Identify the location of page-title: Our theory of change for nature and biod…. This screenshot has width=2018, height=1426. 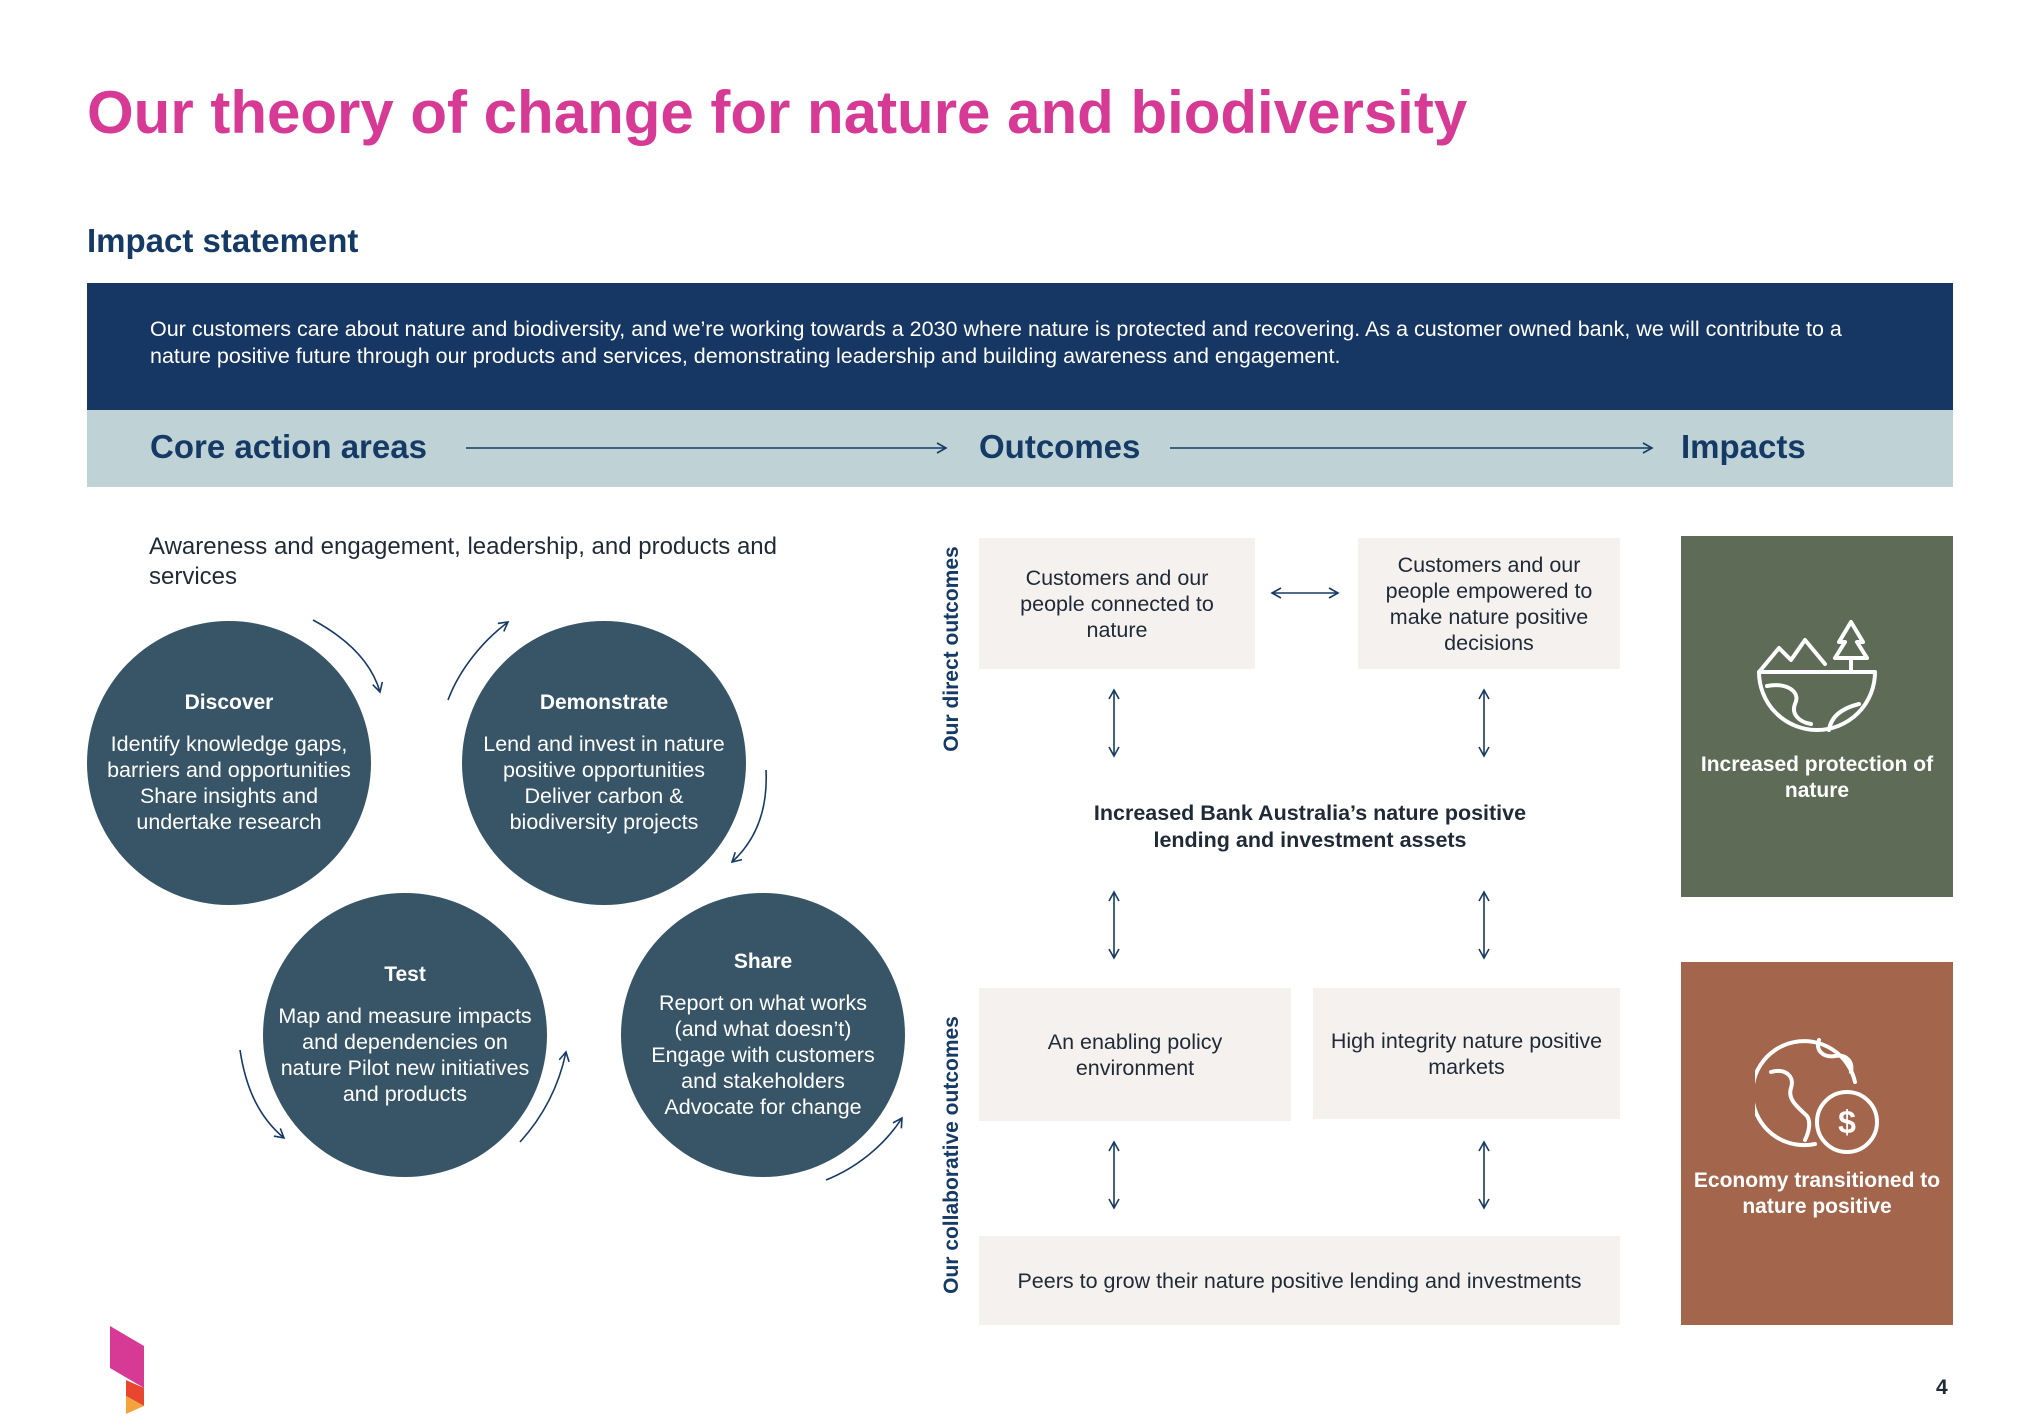
(777, 112).